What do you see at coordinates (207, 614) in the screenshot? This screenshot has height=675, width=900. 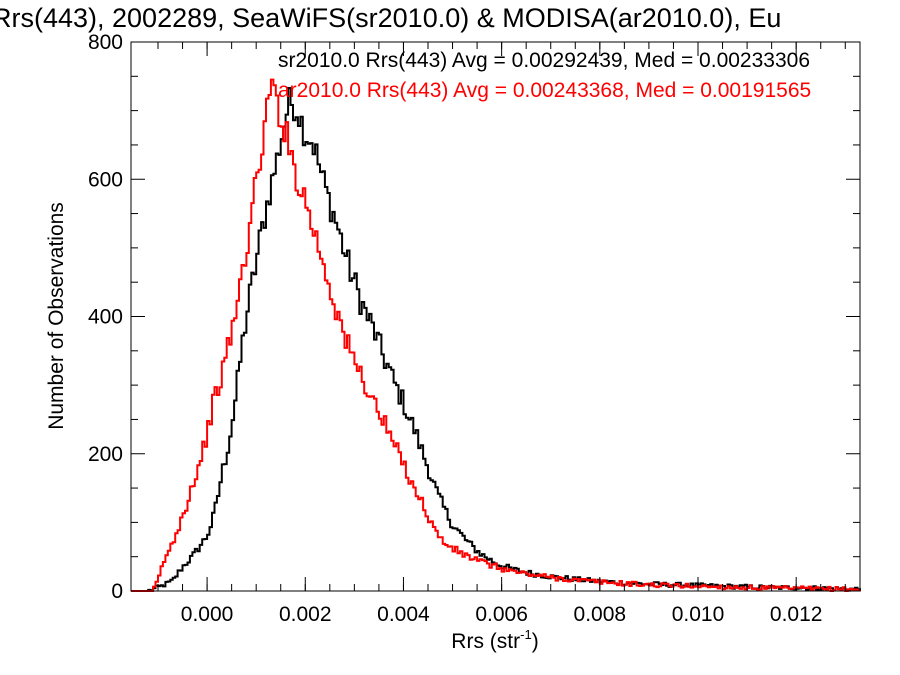 I see `x-tick-label: 0.000` at bounding box center [207, 614].